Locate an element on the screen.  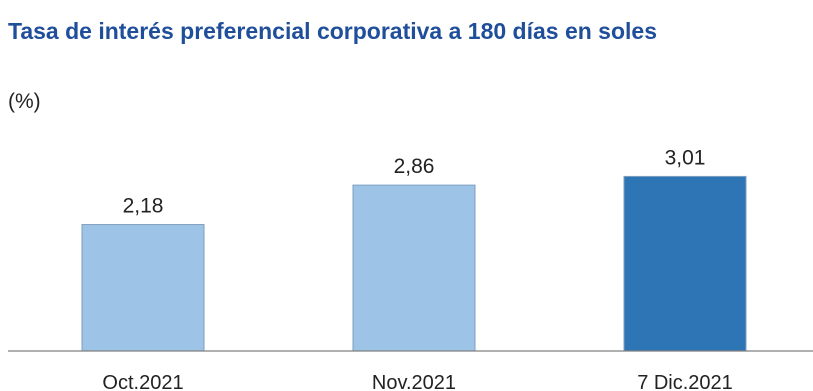
x-tick-label-3: 7 Dic.2021 is located at coordinates (685, 381).